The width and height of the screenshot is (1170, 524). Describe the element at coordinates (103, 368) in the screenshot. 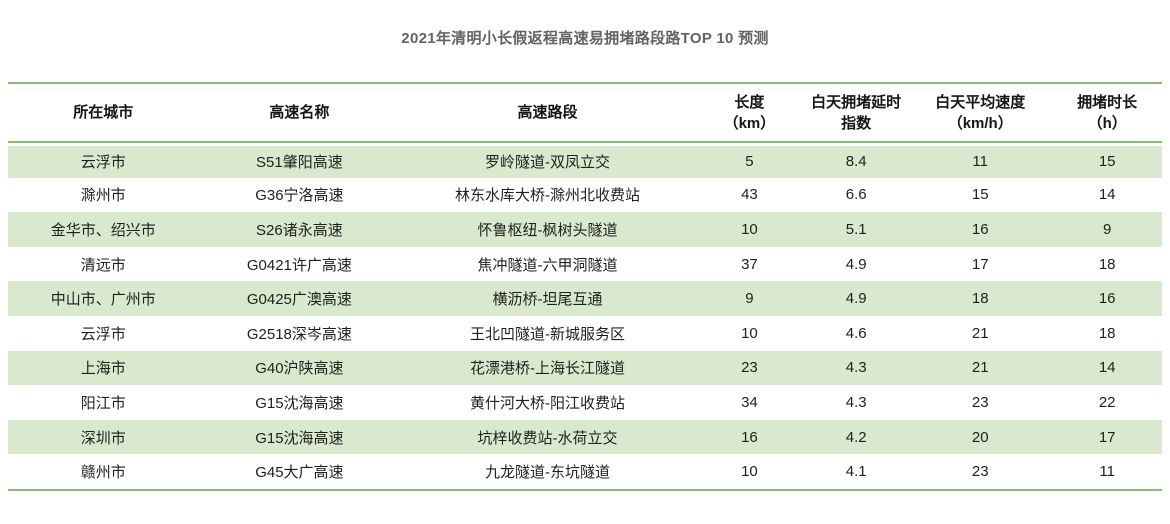

I see `cell-city: 上海市` at that location.